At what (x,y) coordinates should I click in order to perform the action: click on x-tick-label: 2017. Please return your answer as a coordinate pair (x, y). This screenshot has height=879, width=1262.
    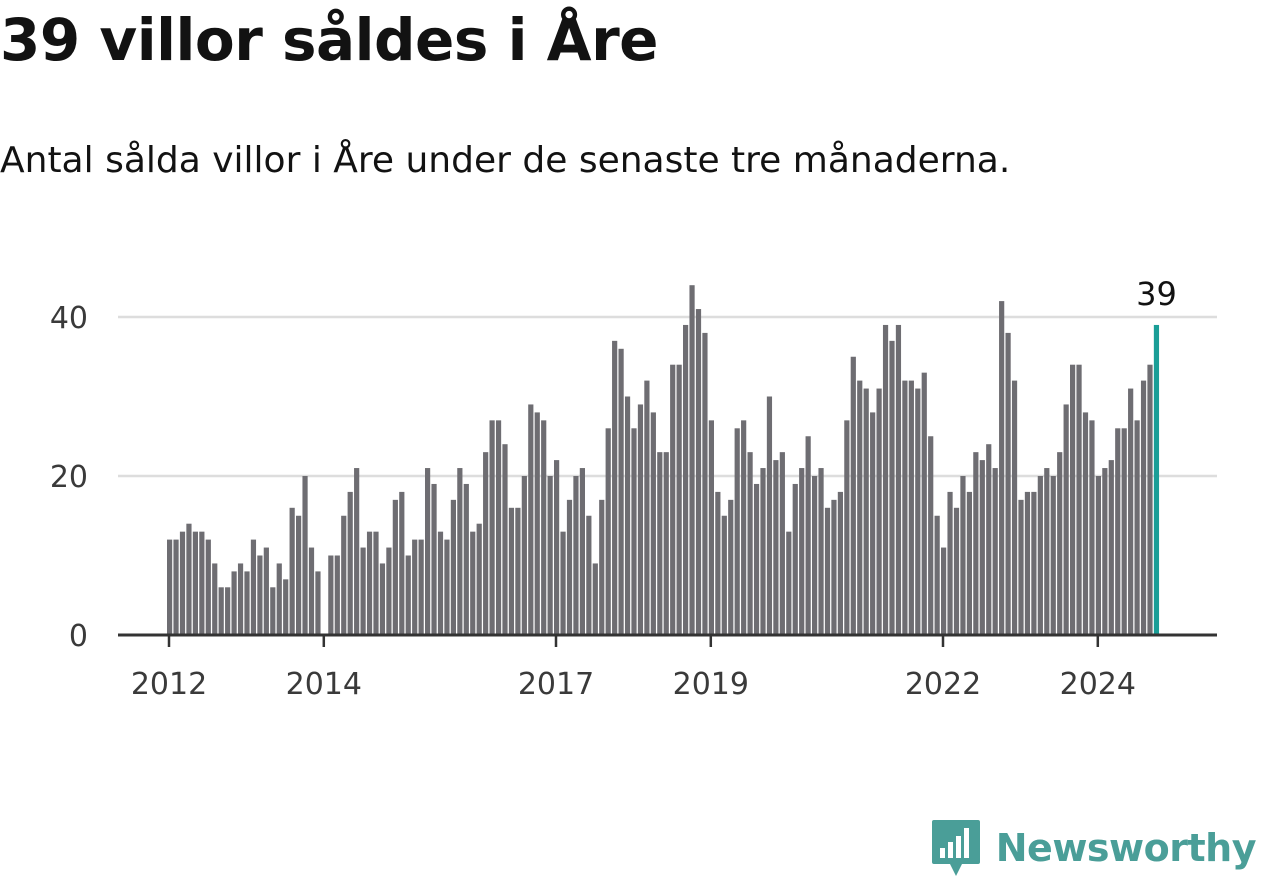
    Looking at the image, I should click on (556, 684).